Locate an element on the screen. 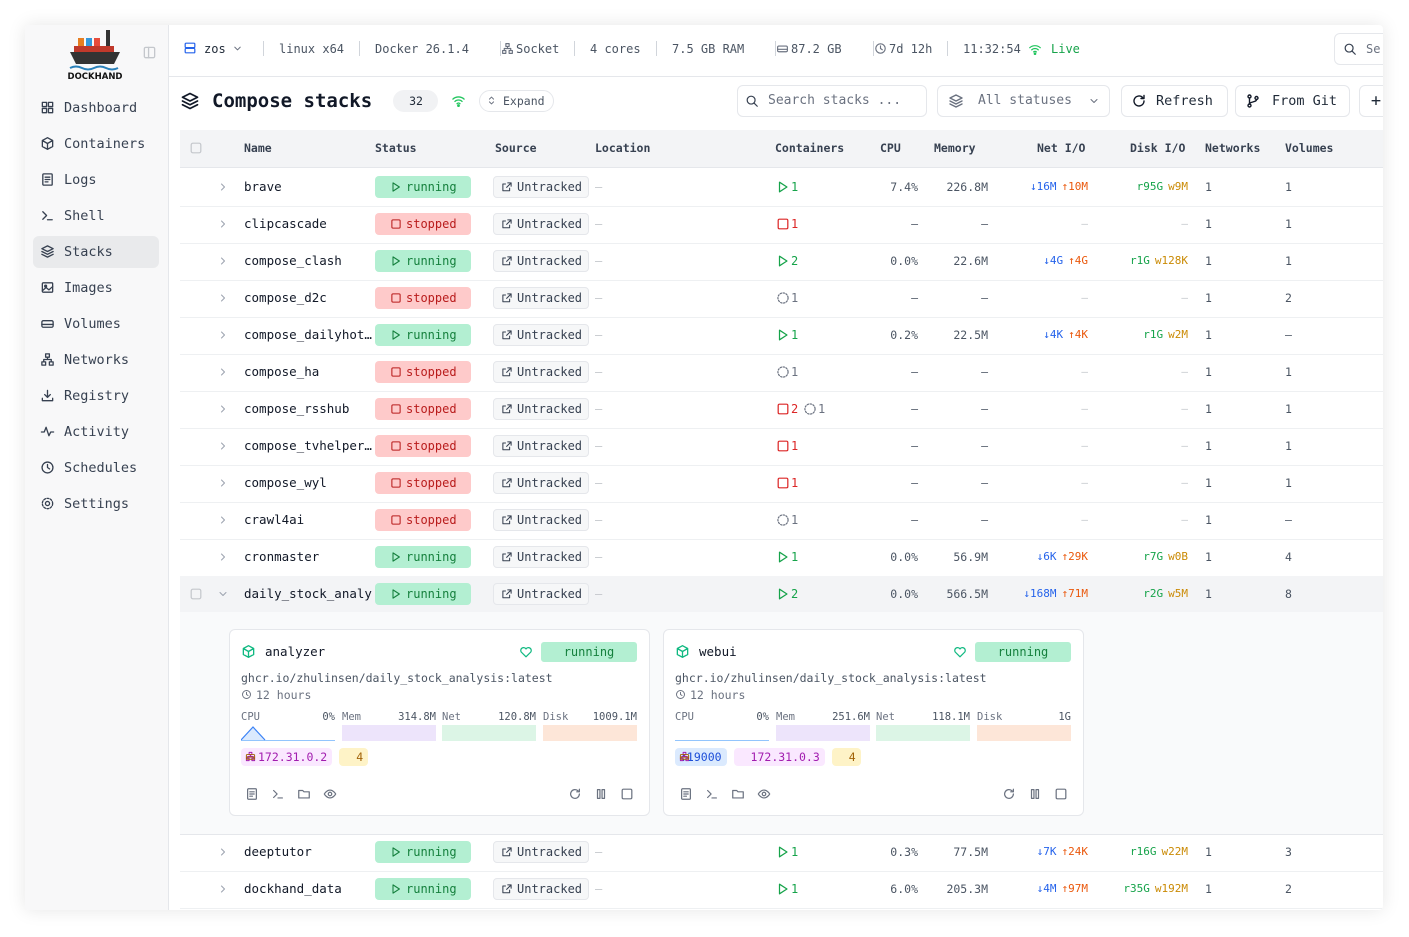  expand-button is located at coordinates (516, 101).